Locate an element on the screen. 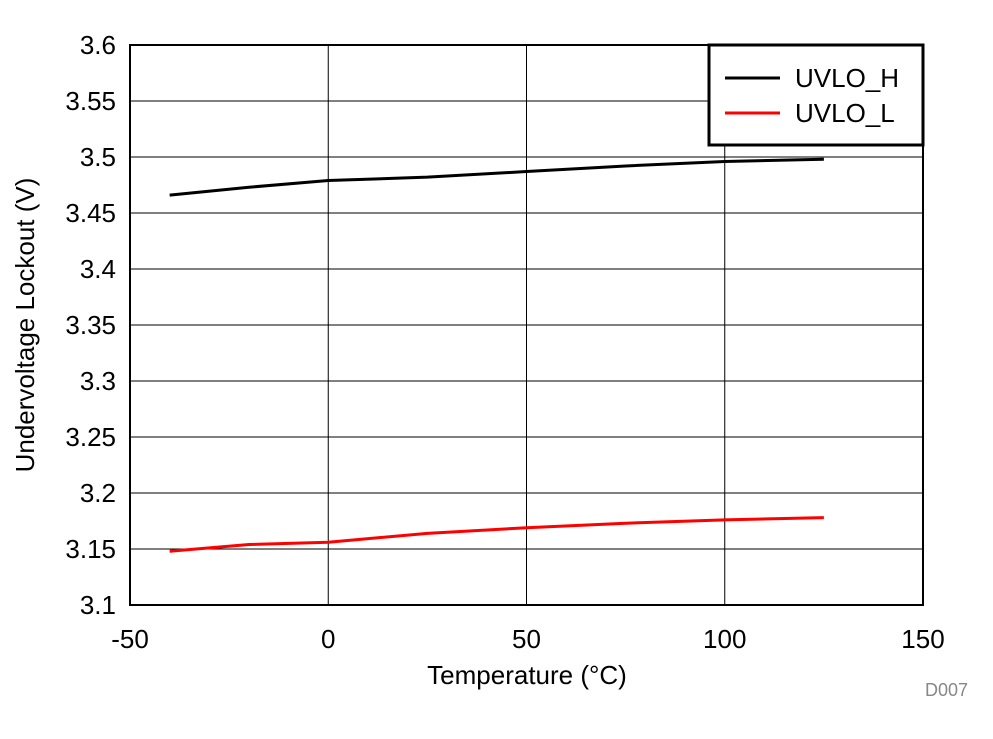  y-tick-label: 3.6 is located at coordinates (98, 45).